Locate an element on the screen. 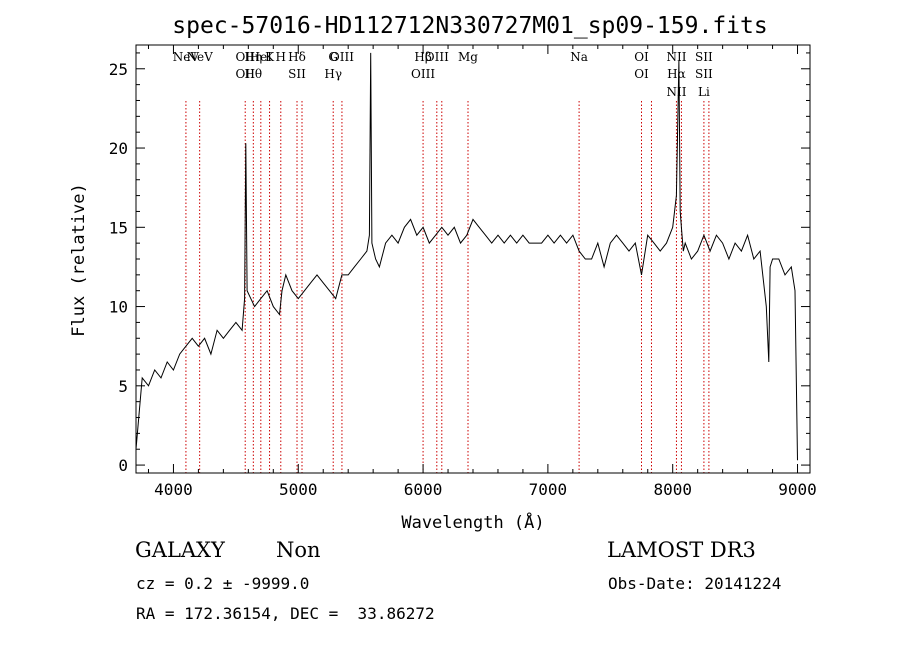 This screenshot has width=900, height=649. y-tick-label: 5 is located at coordinates (123, 386).